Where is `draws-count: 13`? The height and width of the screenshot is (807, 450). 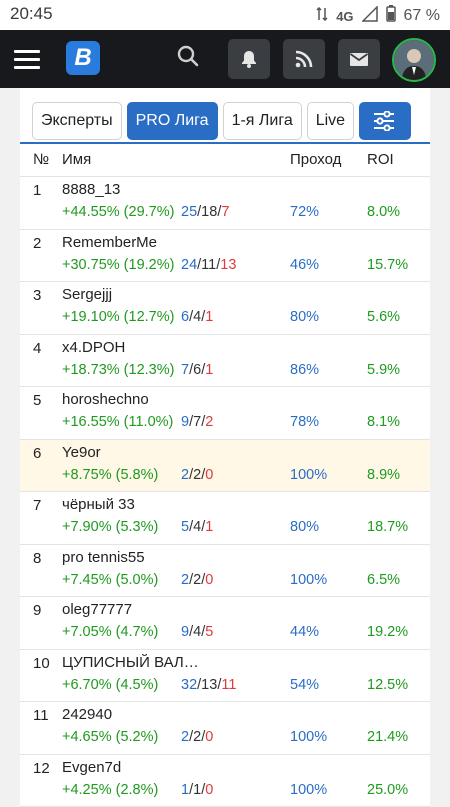 draws-count: 13 is located at coordinates (209, 685).